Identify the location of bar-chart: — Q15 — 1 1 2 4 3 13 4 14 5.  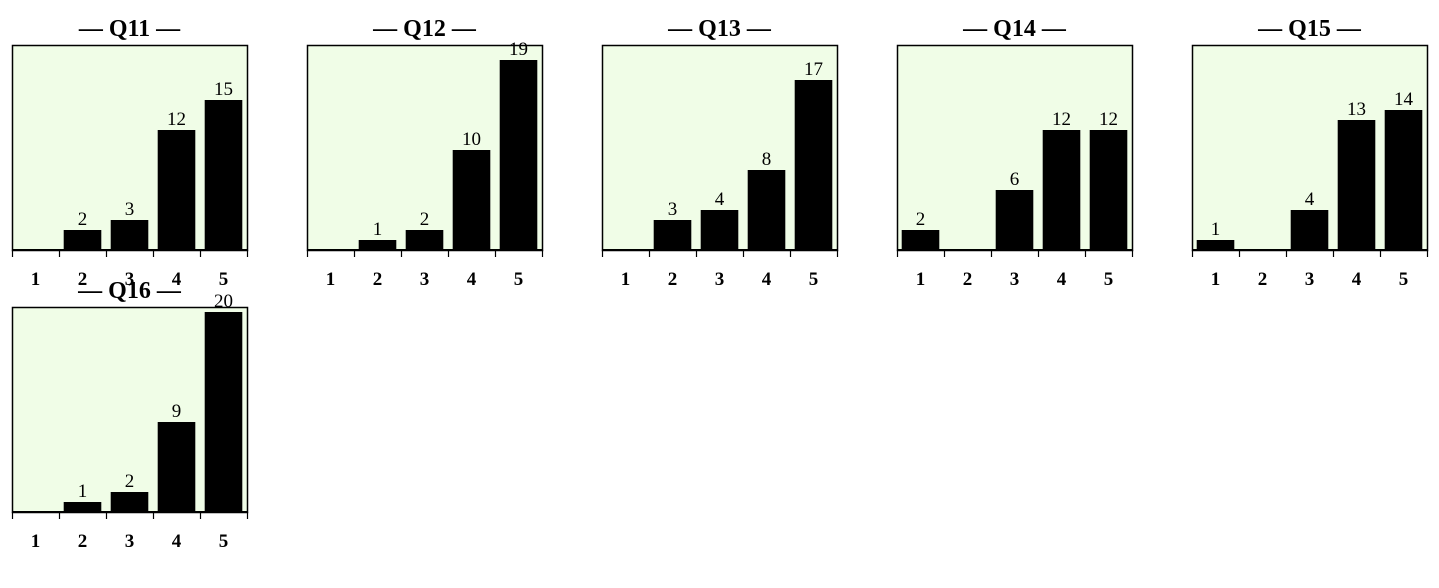
(1310, 153).